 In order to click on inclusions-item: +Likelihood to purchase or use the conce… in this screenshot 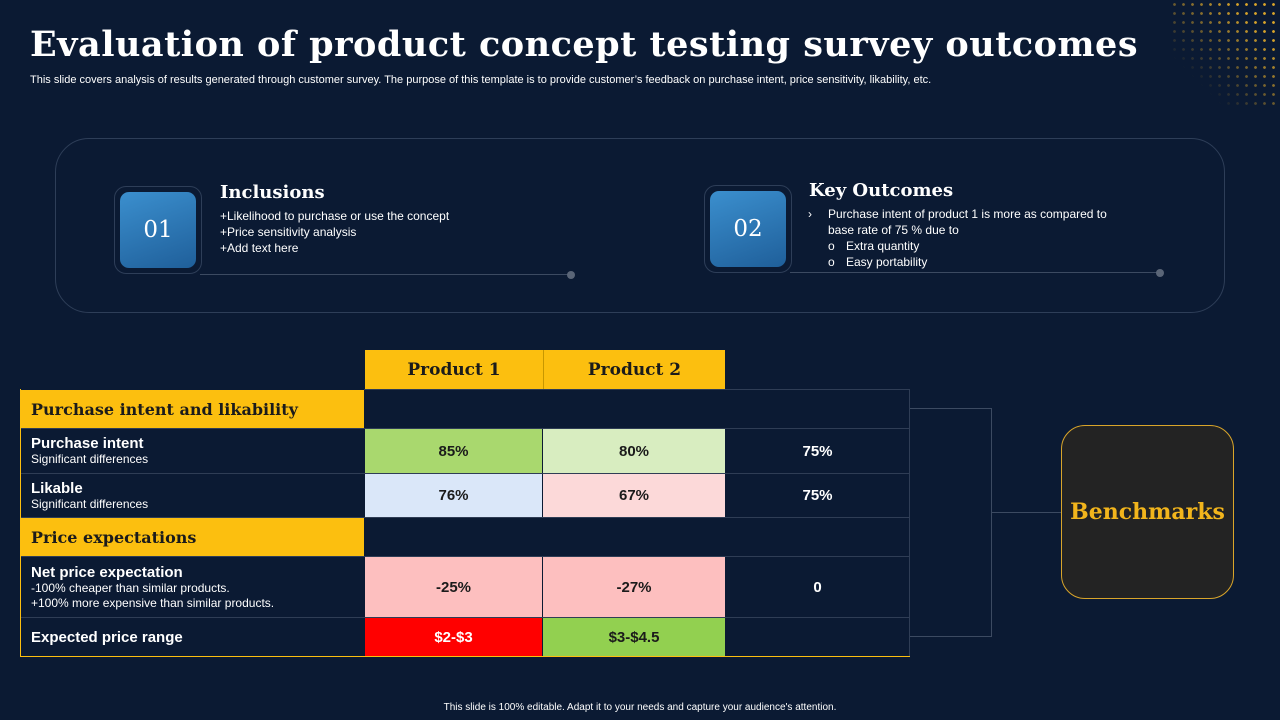, I will do `click(335, 216)`.